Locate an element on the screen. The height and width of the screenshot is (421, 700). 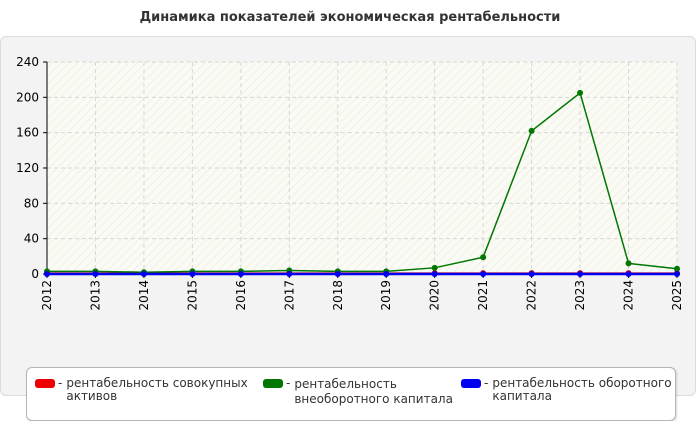
x-tick-label: 2016 is located at coordinates (241, 295).